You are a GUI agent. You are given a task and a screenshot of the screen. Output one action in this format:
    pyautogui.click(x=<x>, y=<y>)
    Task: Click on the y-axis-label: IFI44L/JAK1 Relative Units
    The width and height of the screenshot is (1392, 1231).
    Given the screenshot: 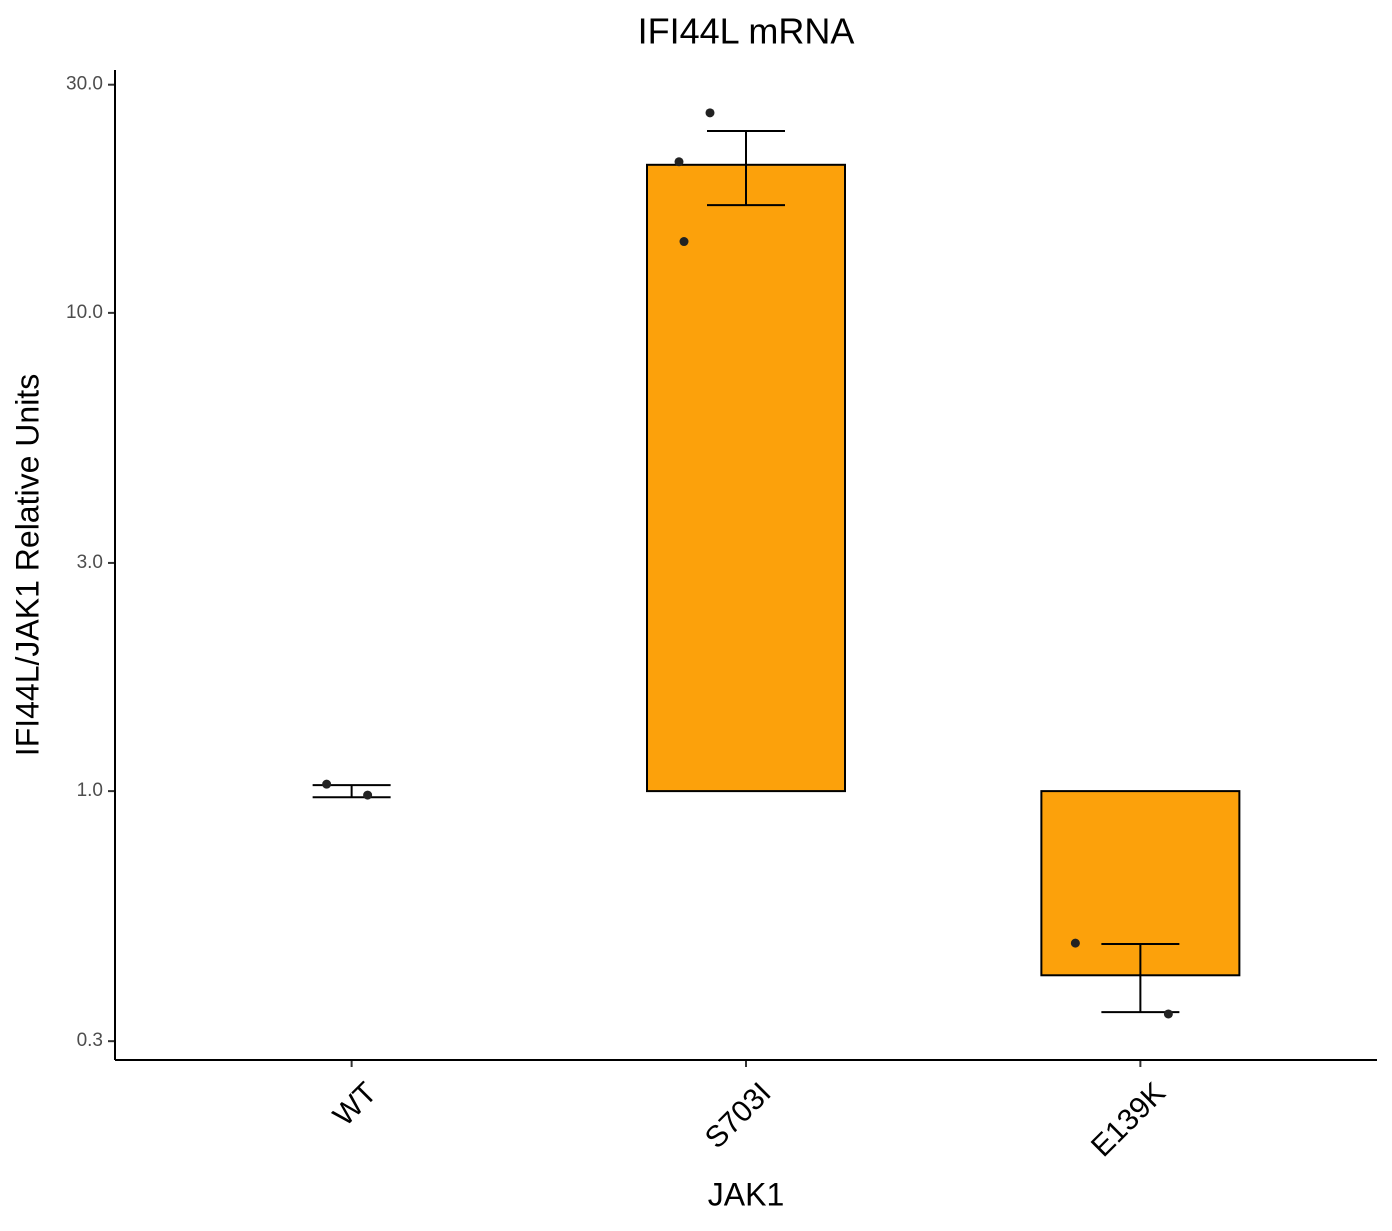 What is the action you would take?
    pyautogui.click(x=27, y=565)
    